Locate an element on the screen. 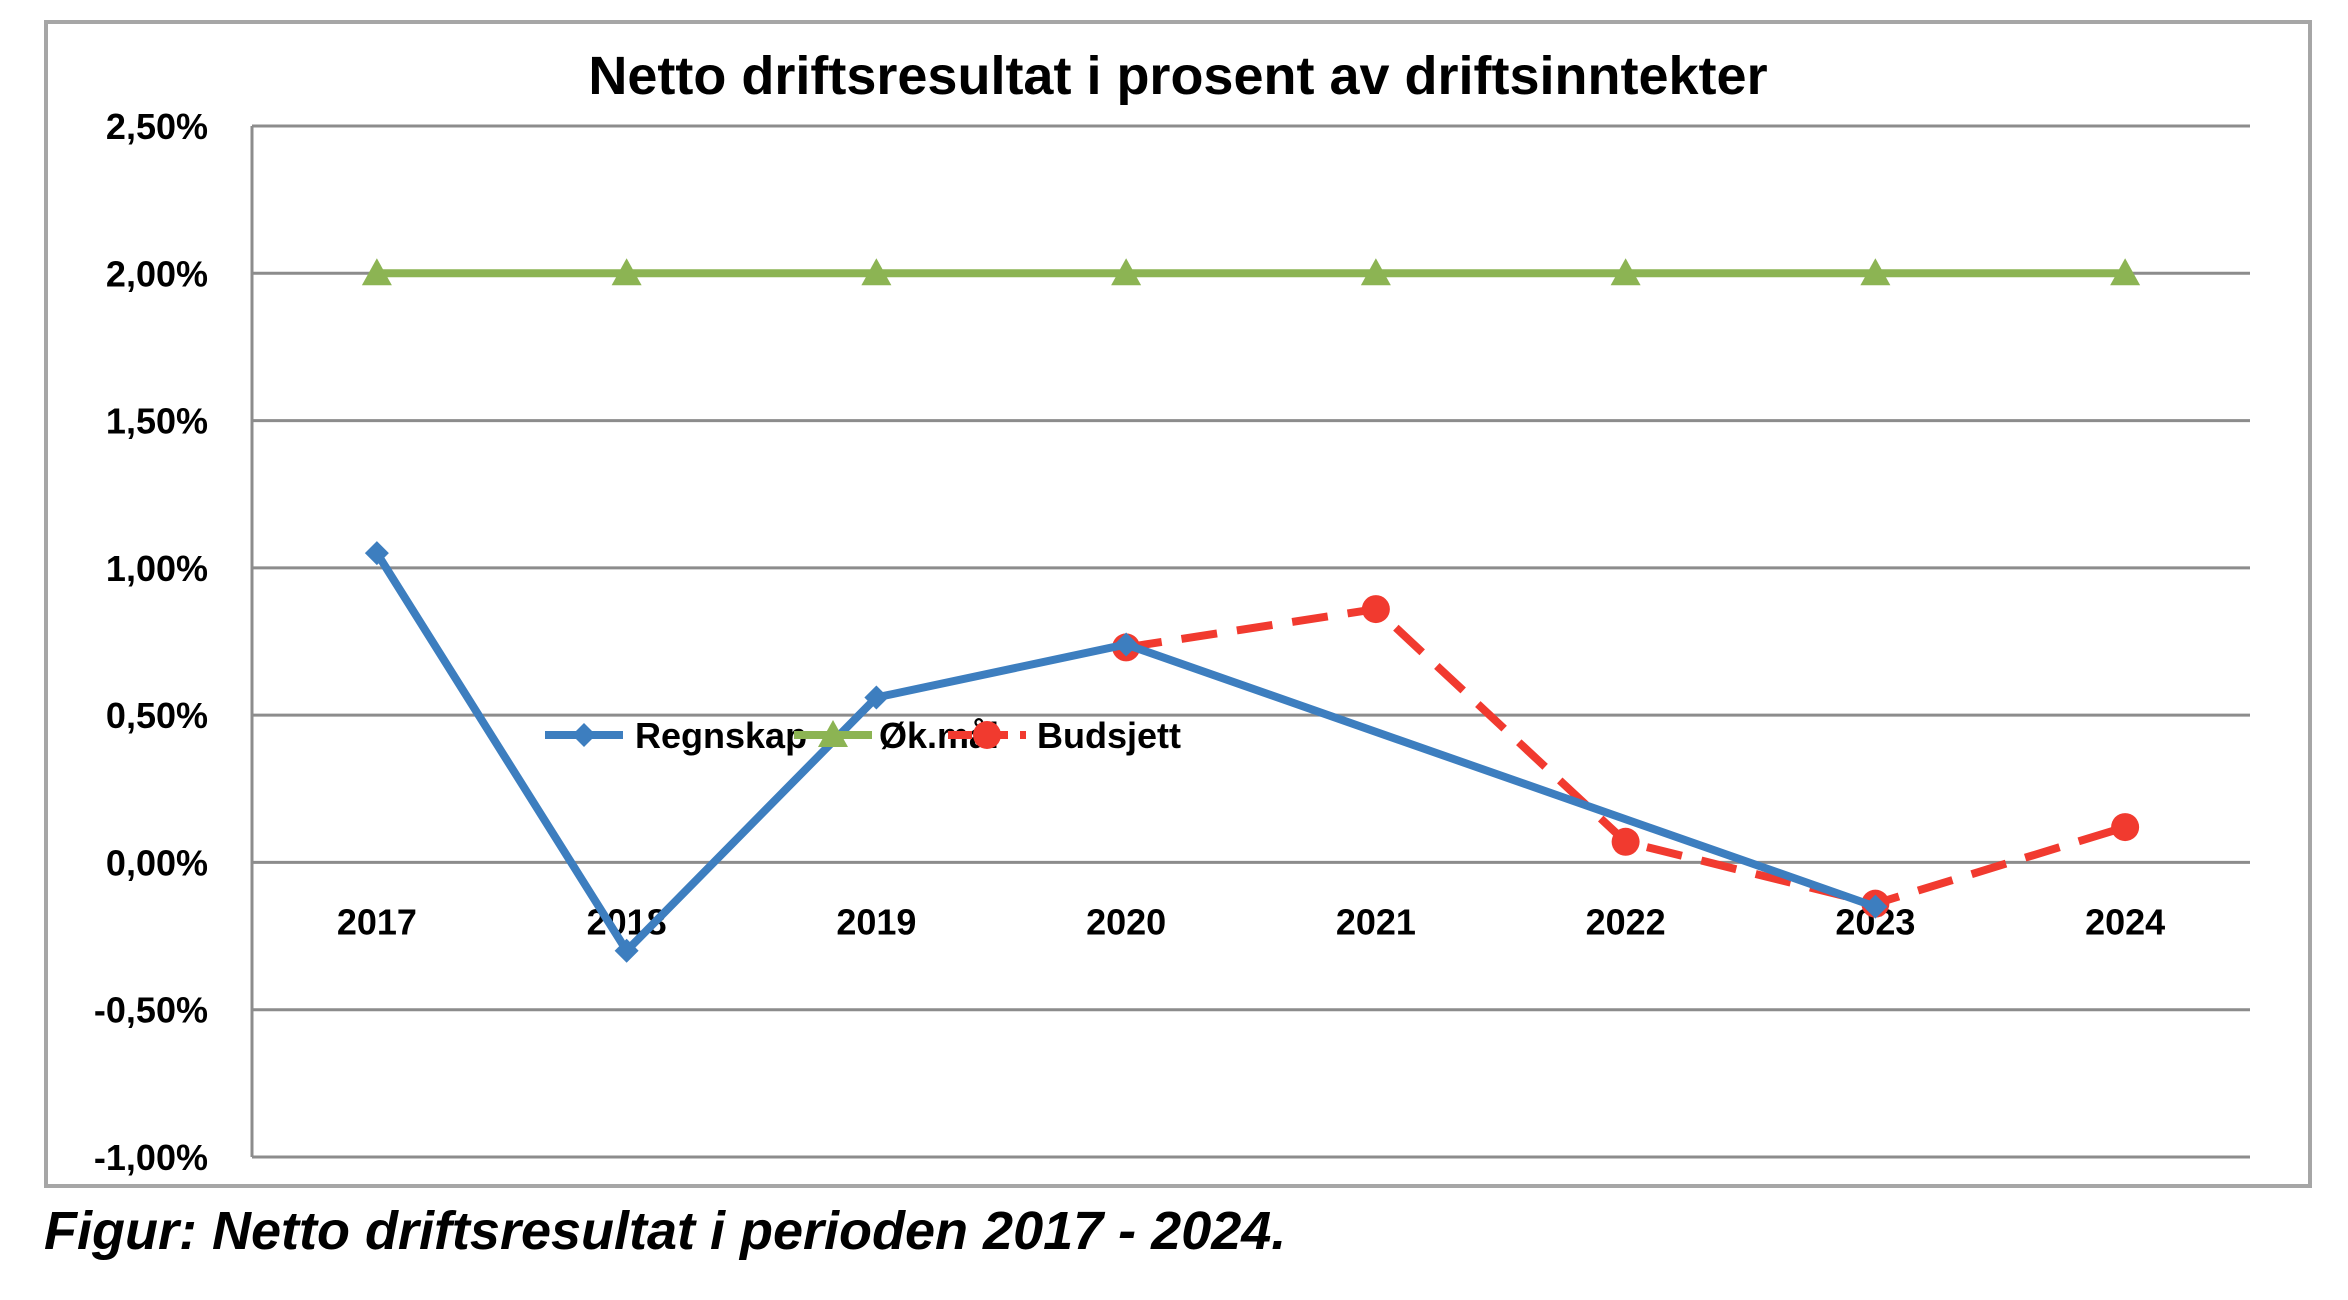 The height and width of the screenshot is (1300, 2348). x-tick-label: 2017 is located at coordinates (377, 921).